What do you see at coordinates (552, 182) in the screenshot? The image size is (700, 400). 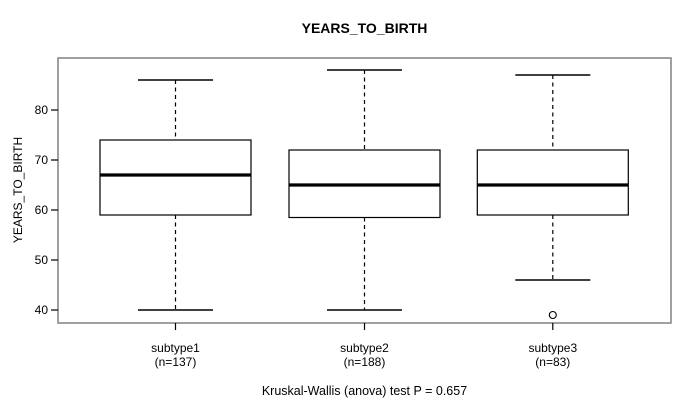 I see `box-rect-subtype3` at bounding box center [552, 182].